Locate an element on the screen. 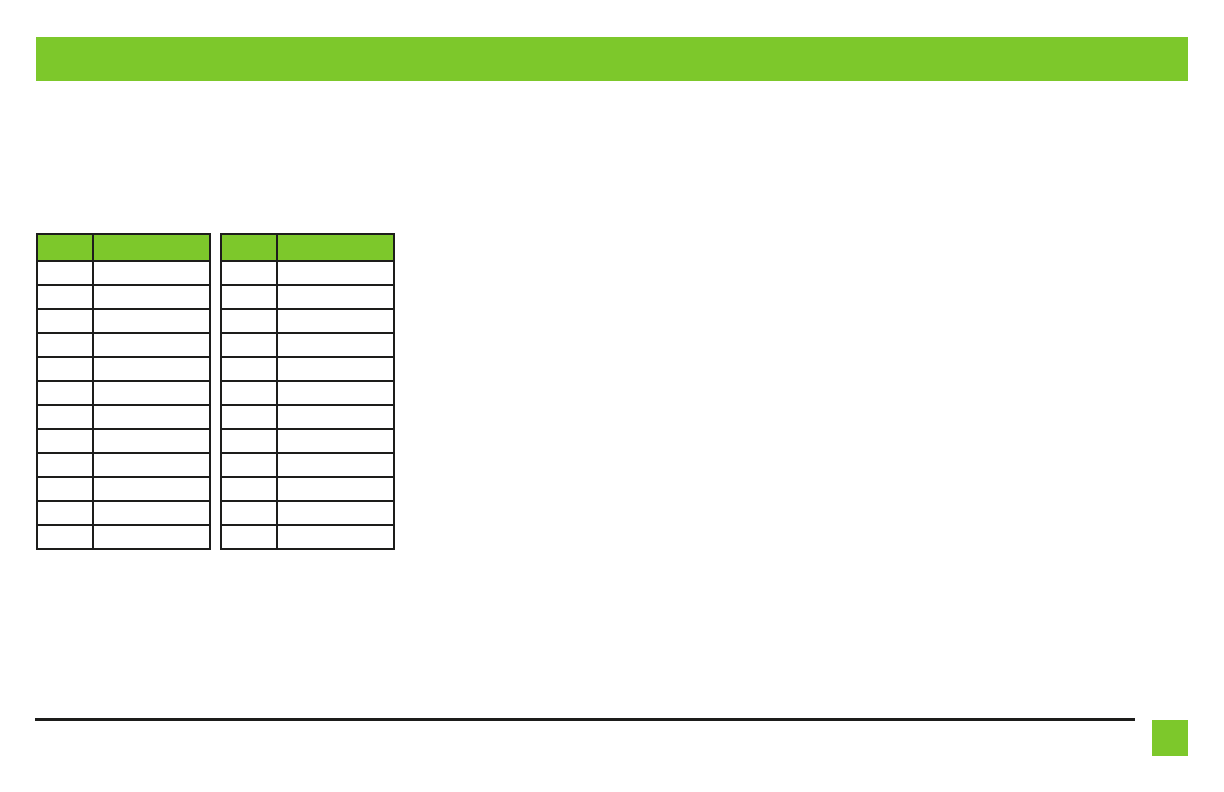 The image size is (1224, 792). left-table is located at coordinates (123, 391).